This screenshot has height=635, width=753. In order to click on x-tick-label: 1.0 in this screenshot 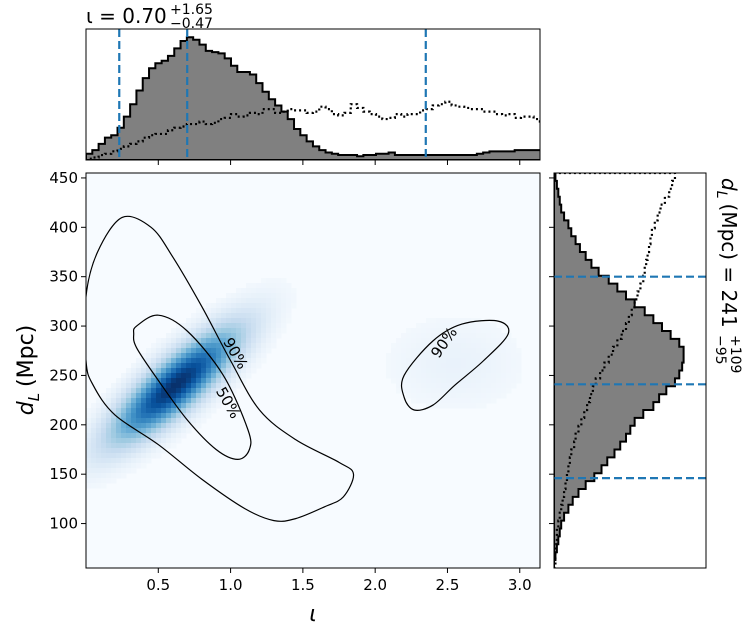, I will do `click(231, 585)`.